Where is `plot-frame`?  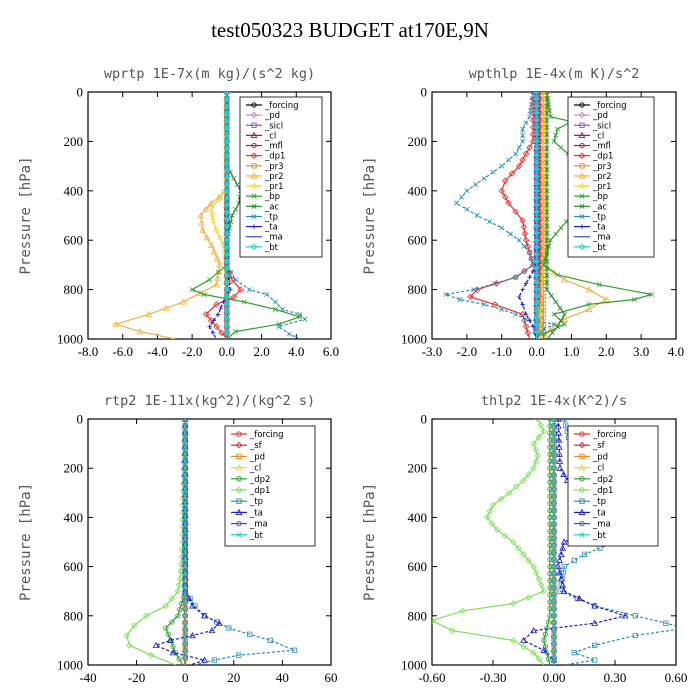
plot-frame is located at coordinates (209, 215).